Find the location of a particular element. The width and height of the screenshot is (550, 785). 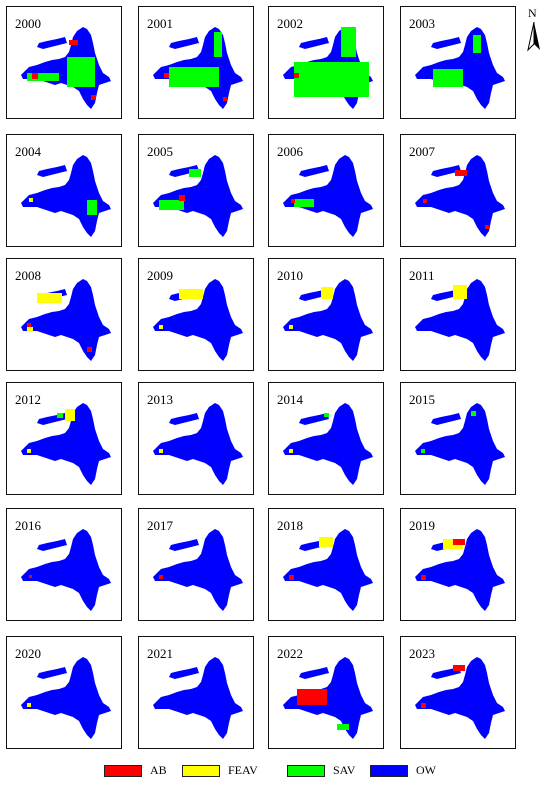

legend-label-feav: FEAV is located at coordinates (243, 770).